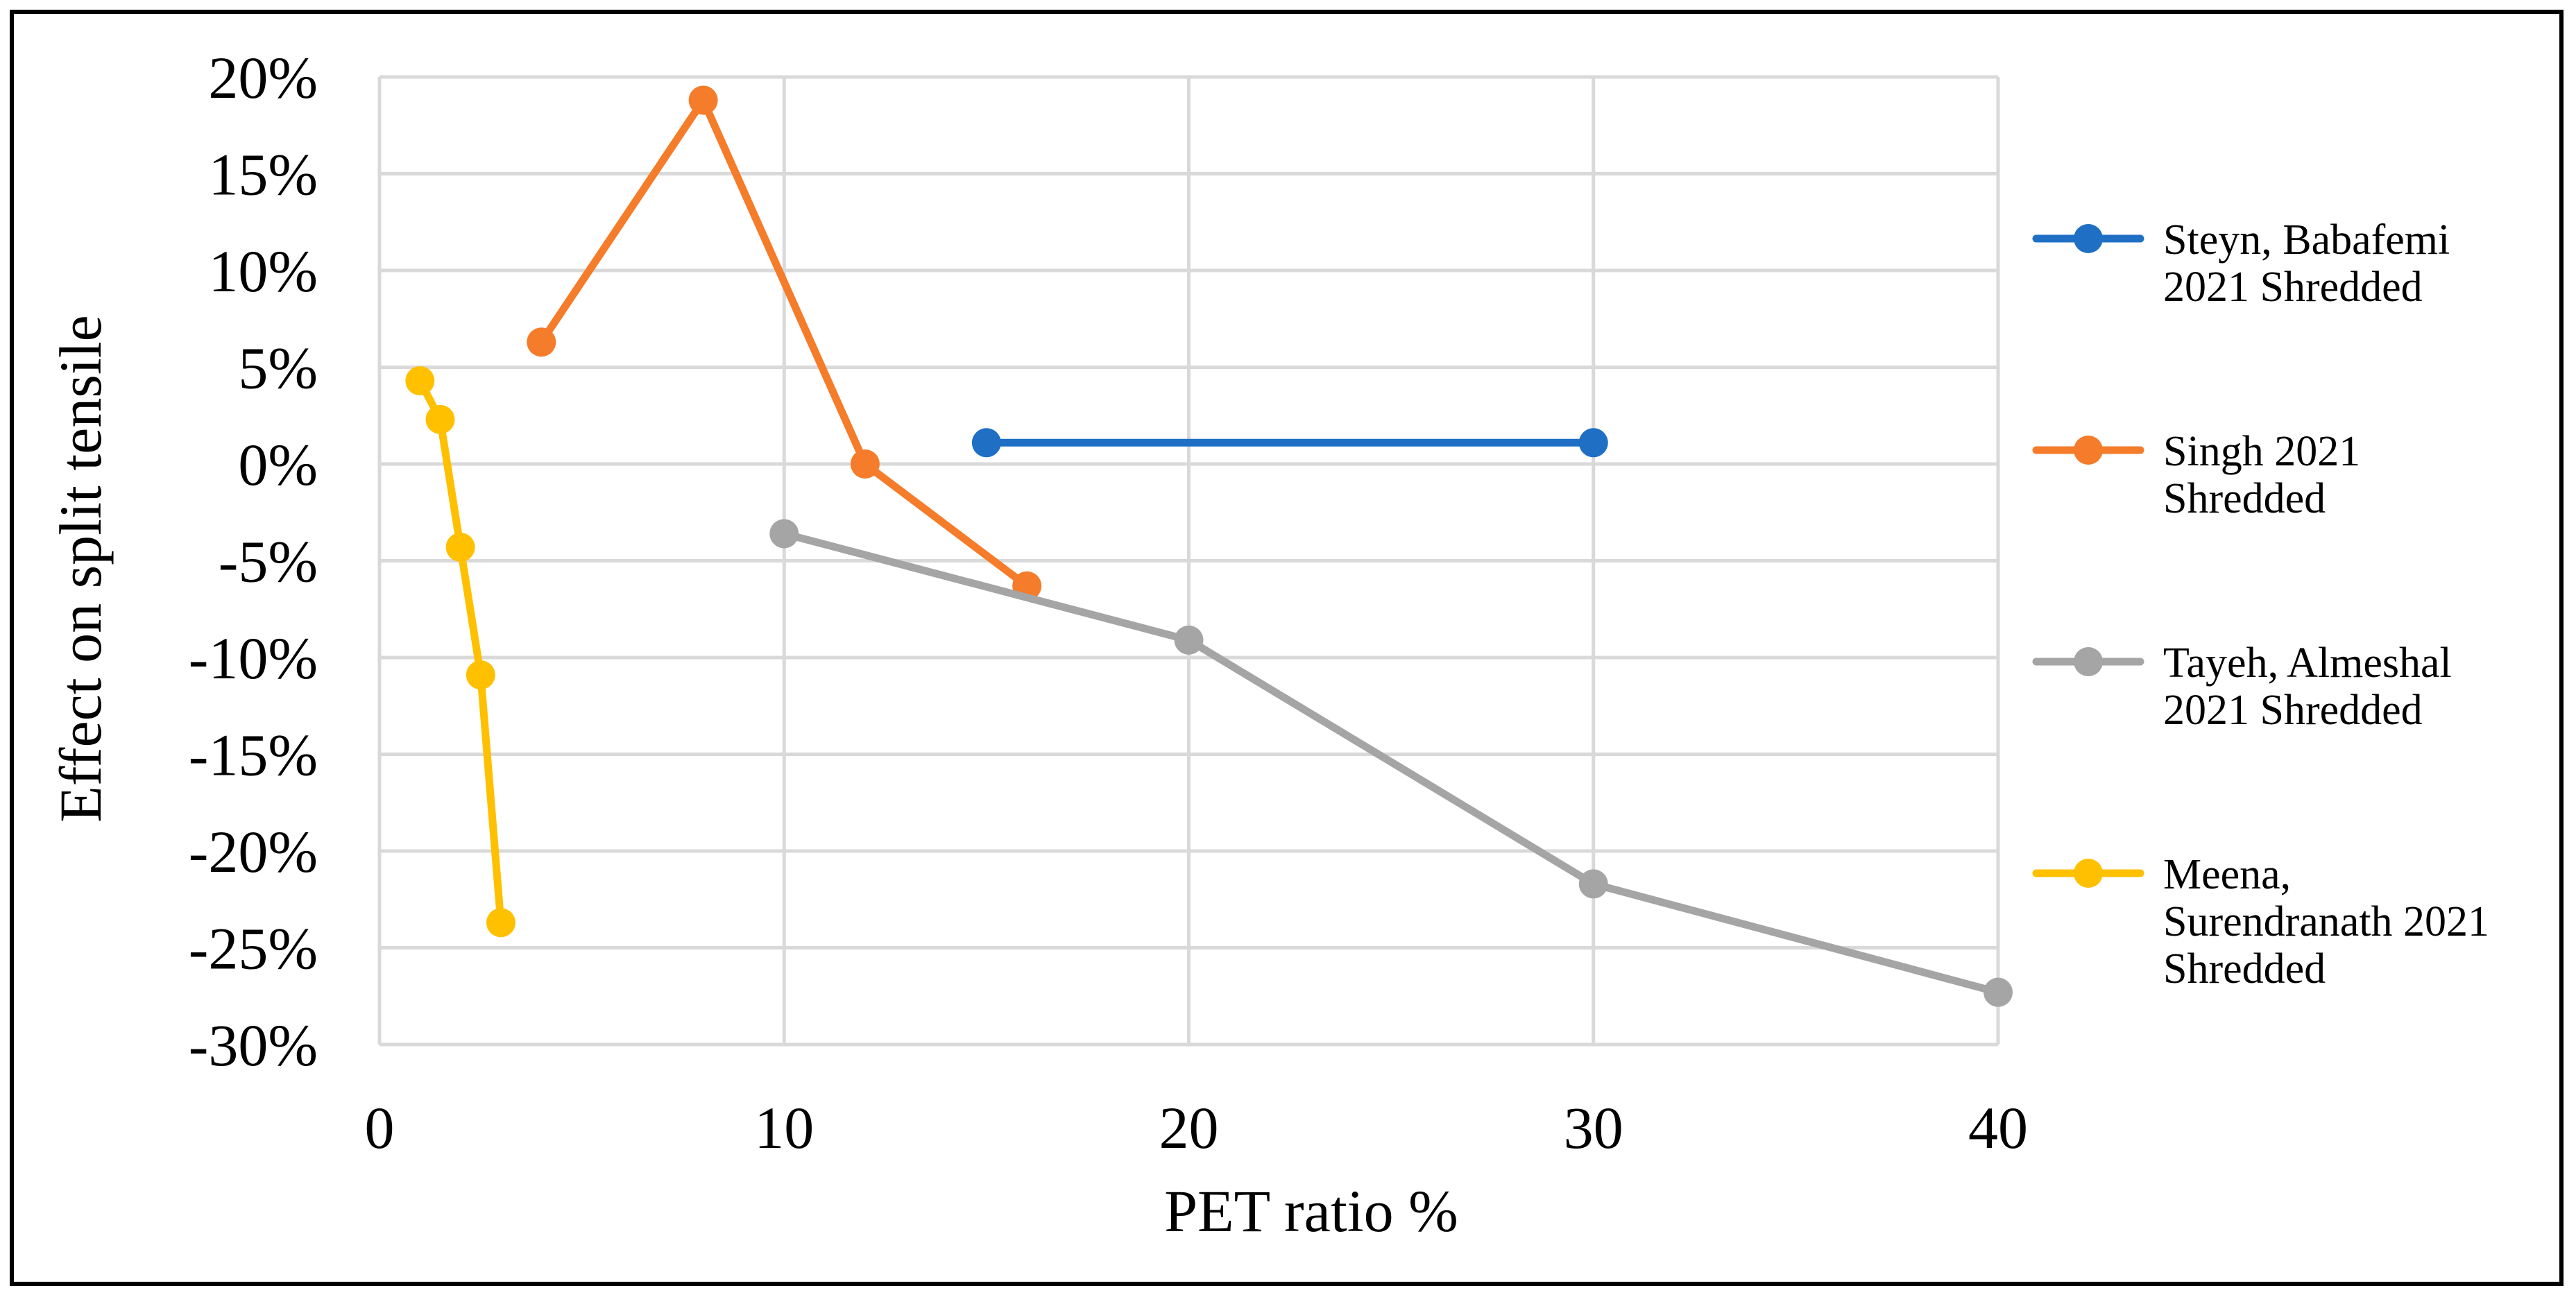 The width and height of the screenshot is (2576, 1297). I want to click on legend-label: Singh 2021, so click(2261, 451).